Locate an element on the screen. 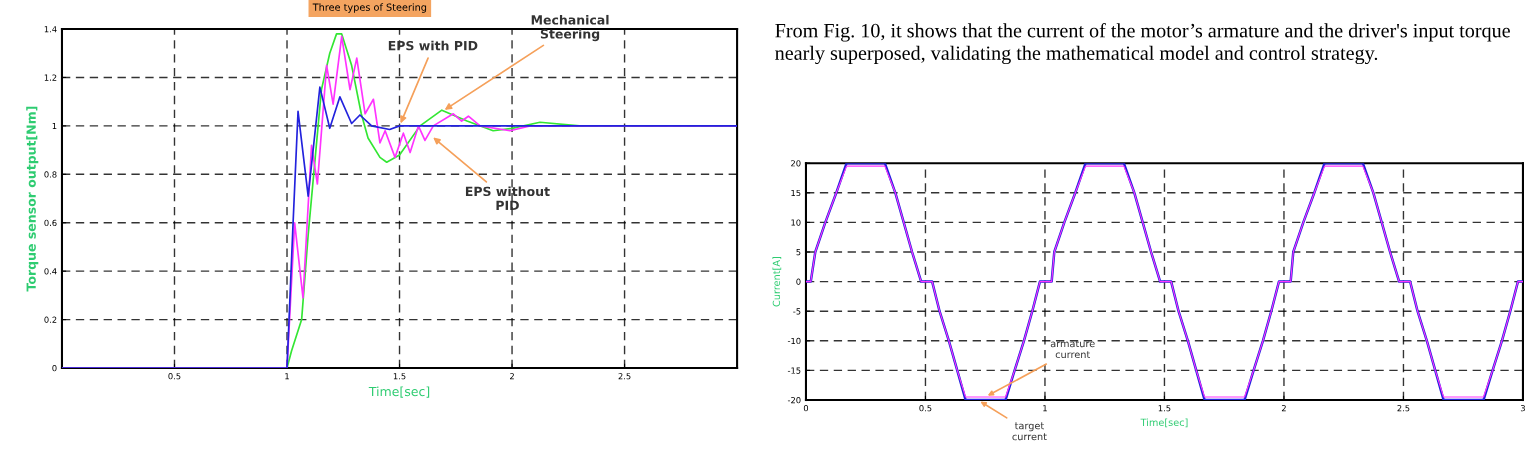 This screenshot has height=461, width=1534. y-tick-label: 20 is located at coordinates (796, 163).